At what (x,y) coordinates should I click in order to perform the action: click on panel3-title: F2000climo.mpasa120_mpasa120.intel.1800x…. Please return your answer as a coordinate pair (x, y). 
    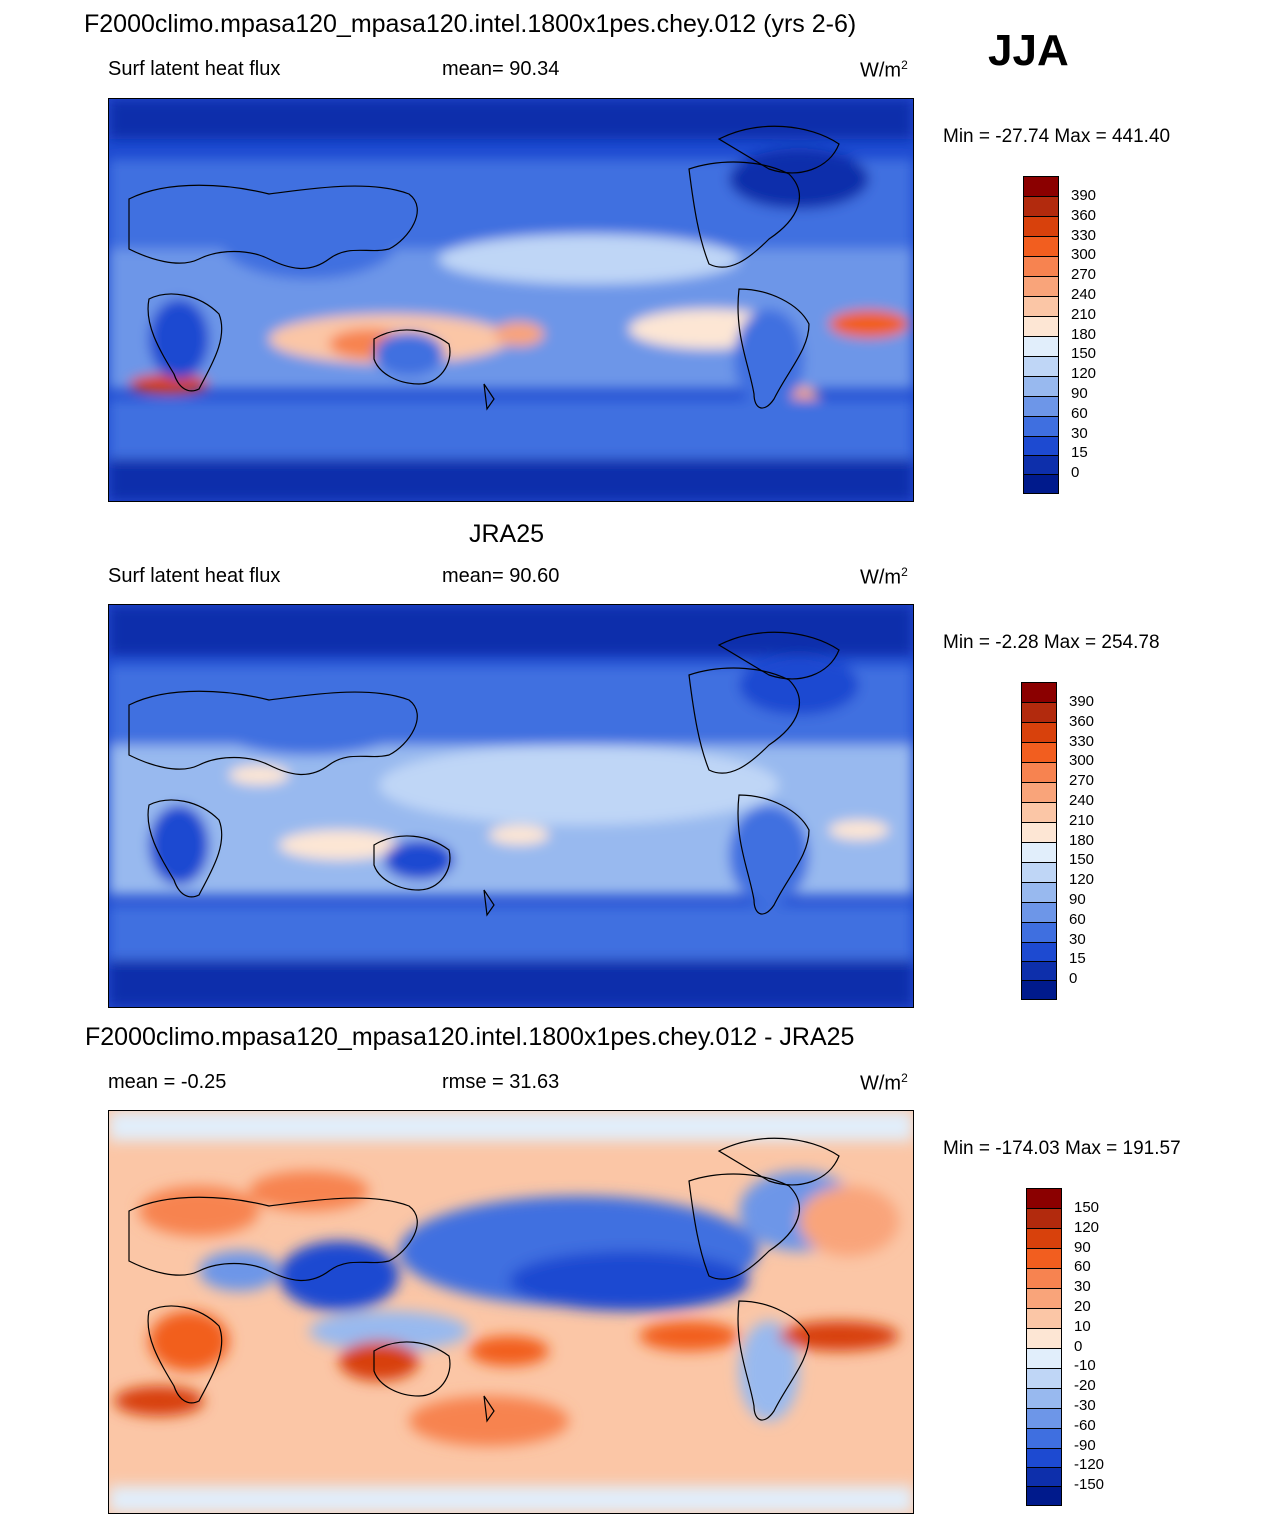
    Looking at the image, I should click on (470, 1037).